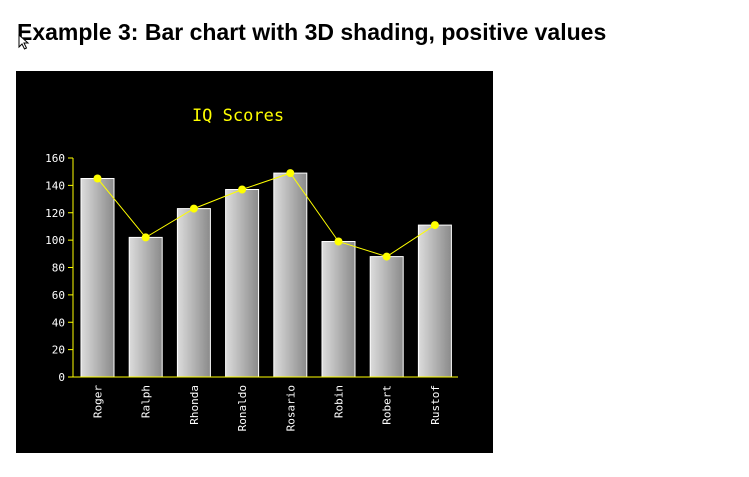 The image size is (749, 477). I want to click on x-tick-label: Ralph, so click(146, 401).